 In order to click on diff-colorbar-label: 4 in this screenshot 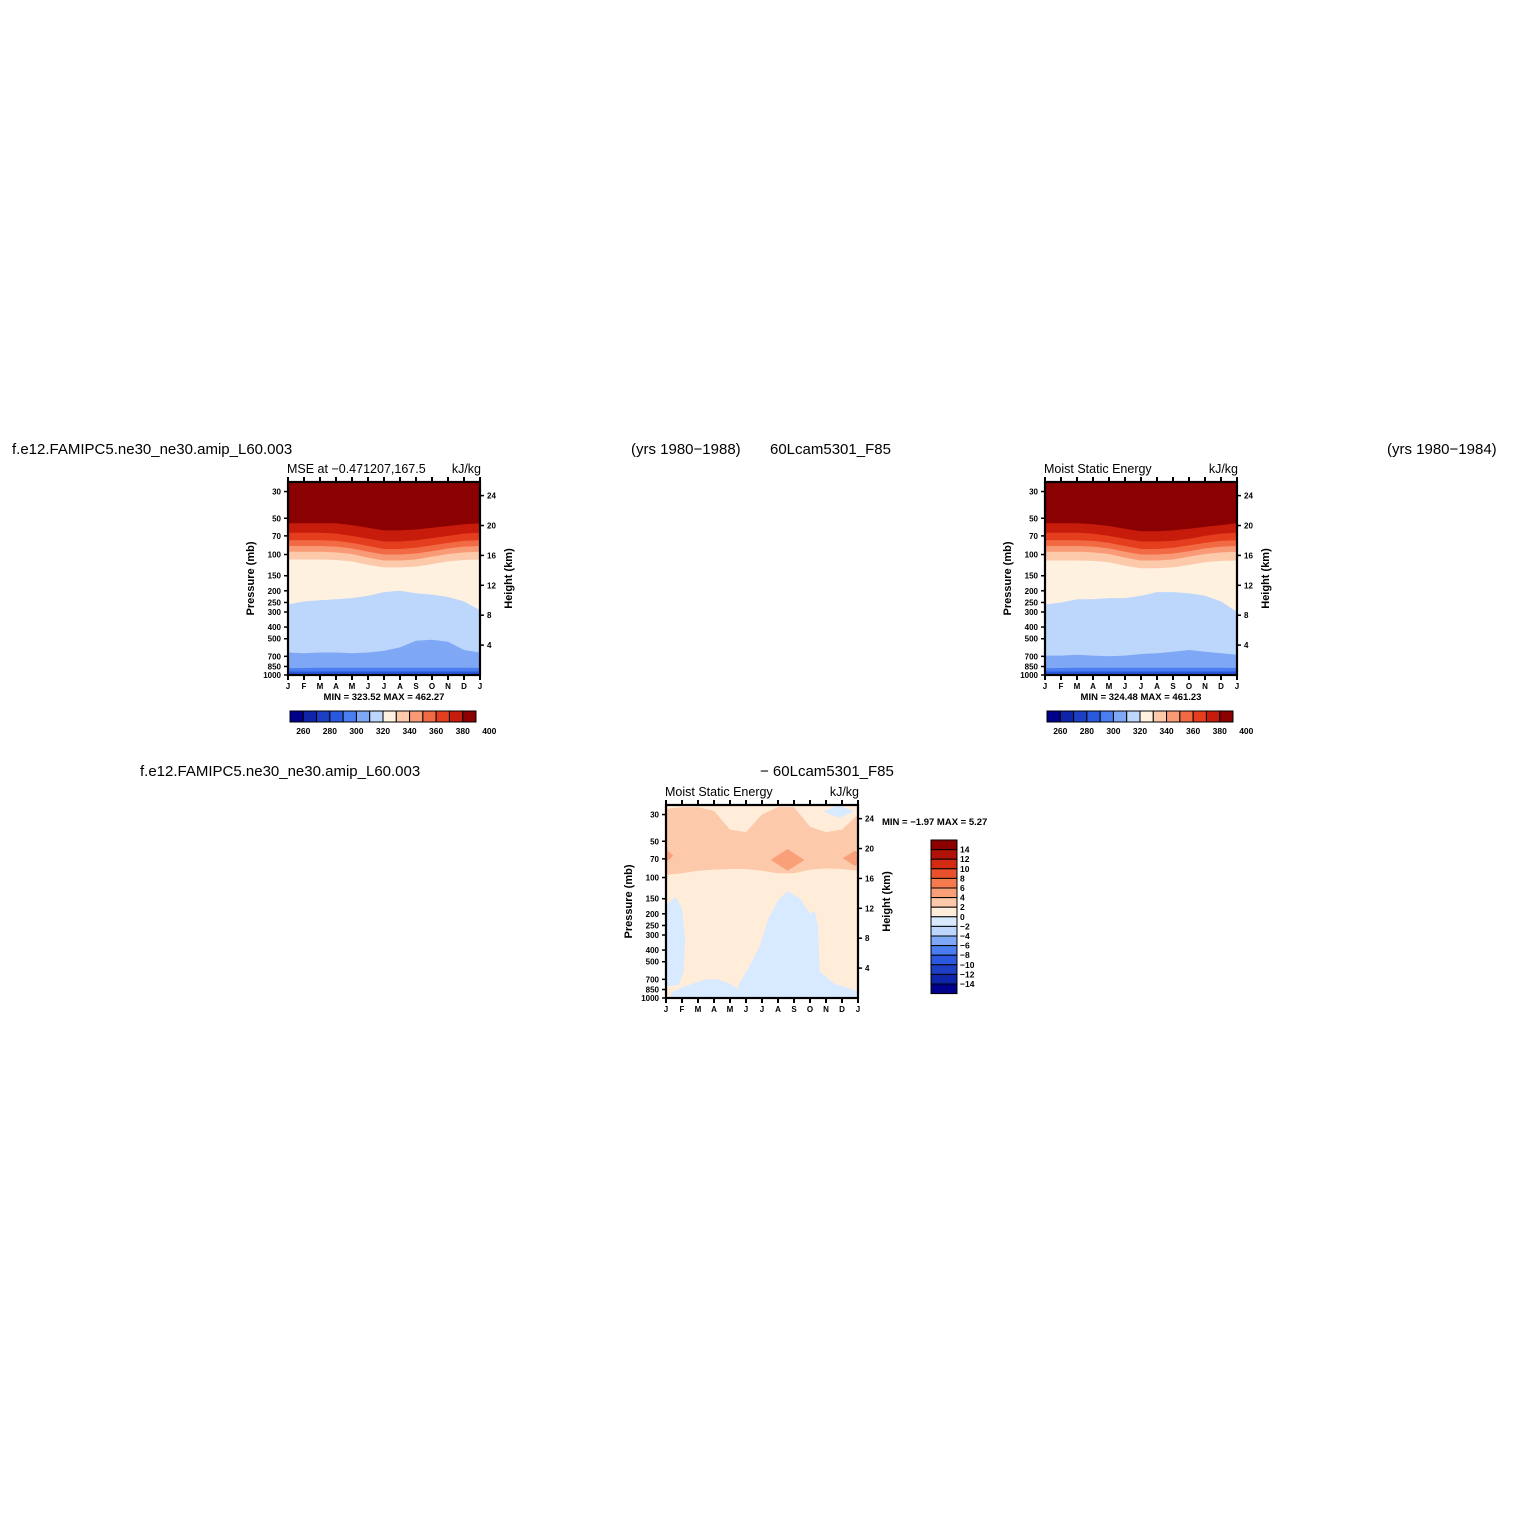, I will do `click(962, 898)`.